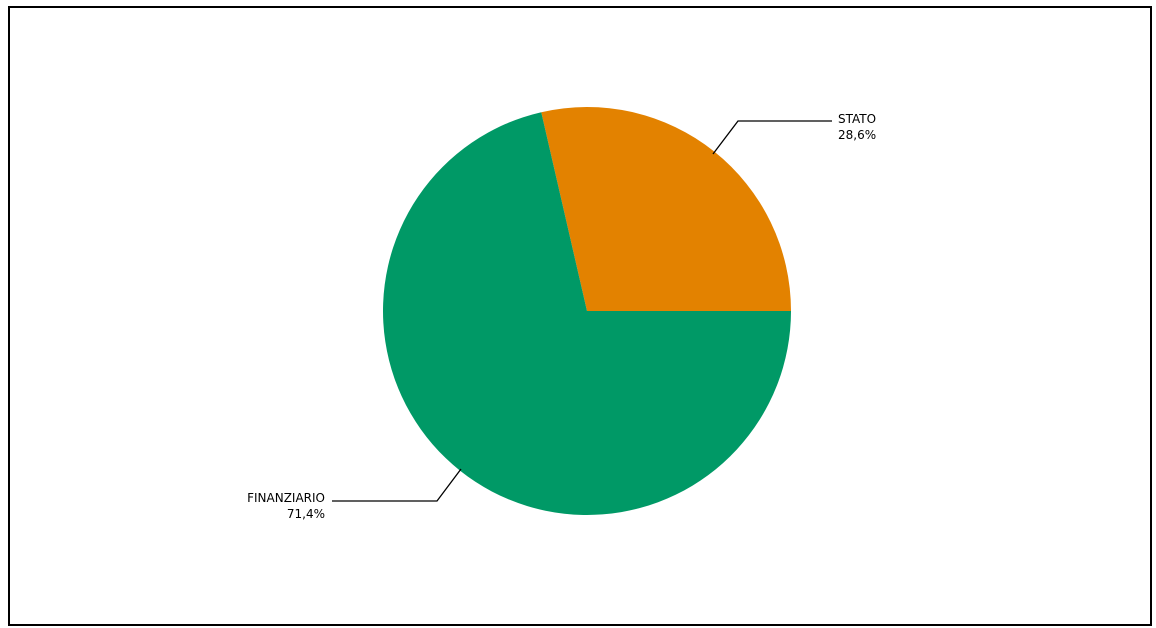 This screenshot has height=628, width=1156. I want to click on pie-slice-stato, so click(666, 209).